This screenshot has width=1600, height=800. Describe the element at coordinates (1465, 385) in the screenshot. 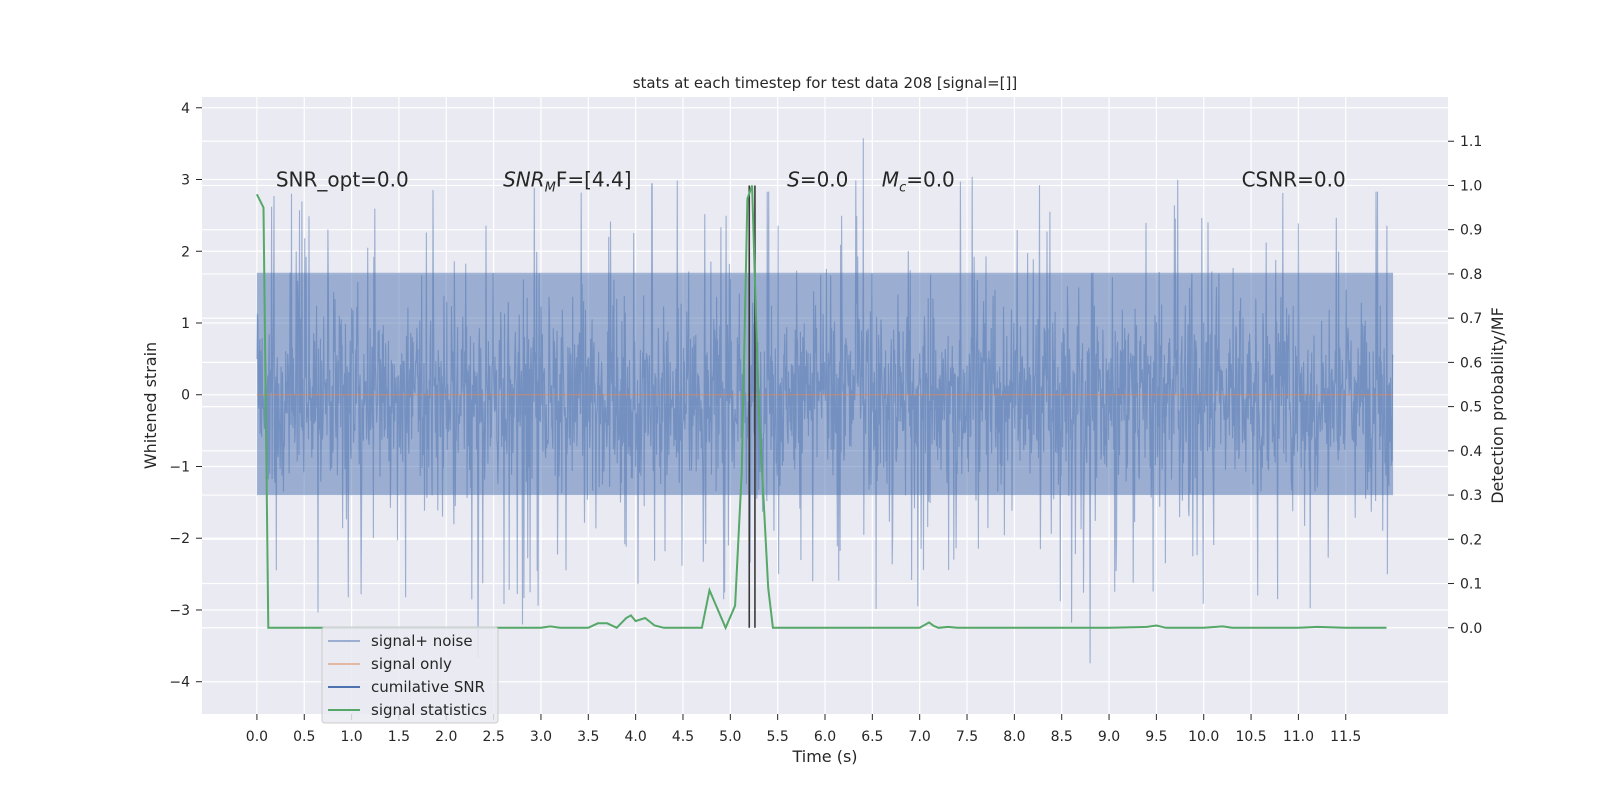

I see `y-axis-right: 0.0 0.1 0.2 0.3 0.4 0.5 0.6 0.7 0.8 0.9 1.0 1.1` at that location.